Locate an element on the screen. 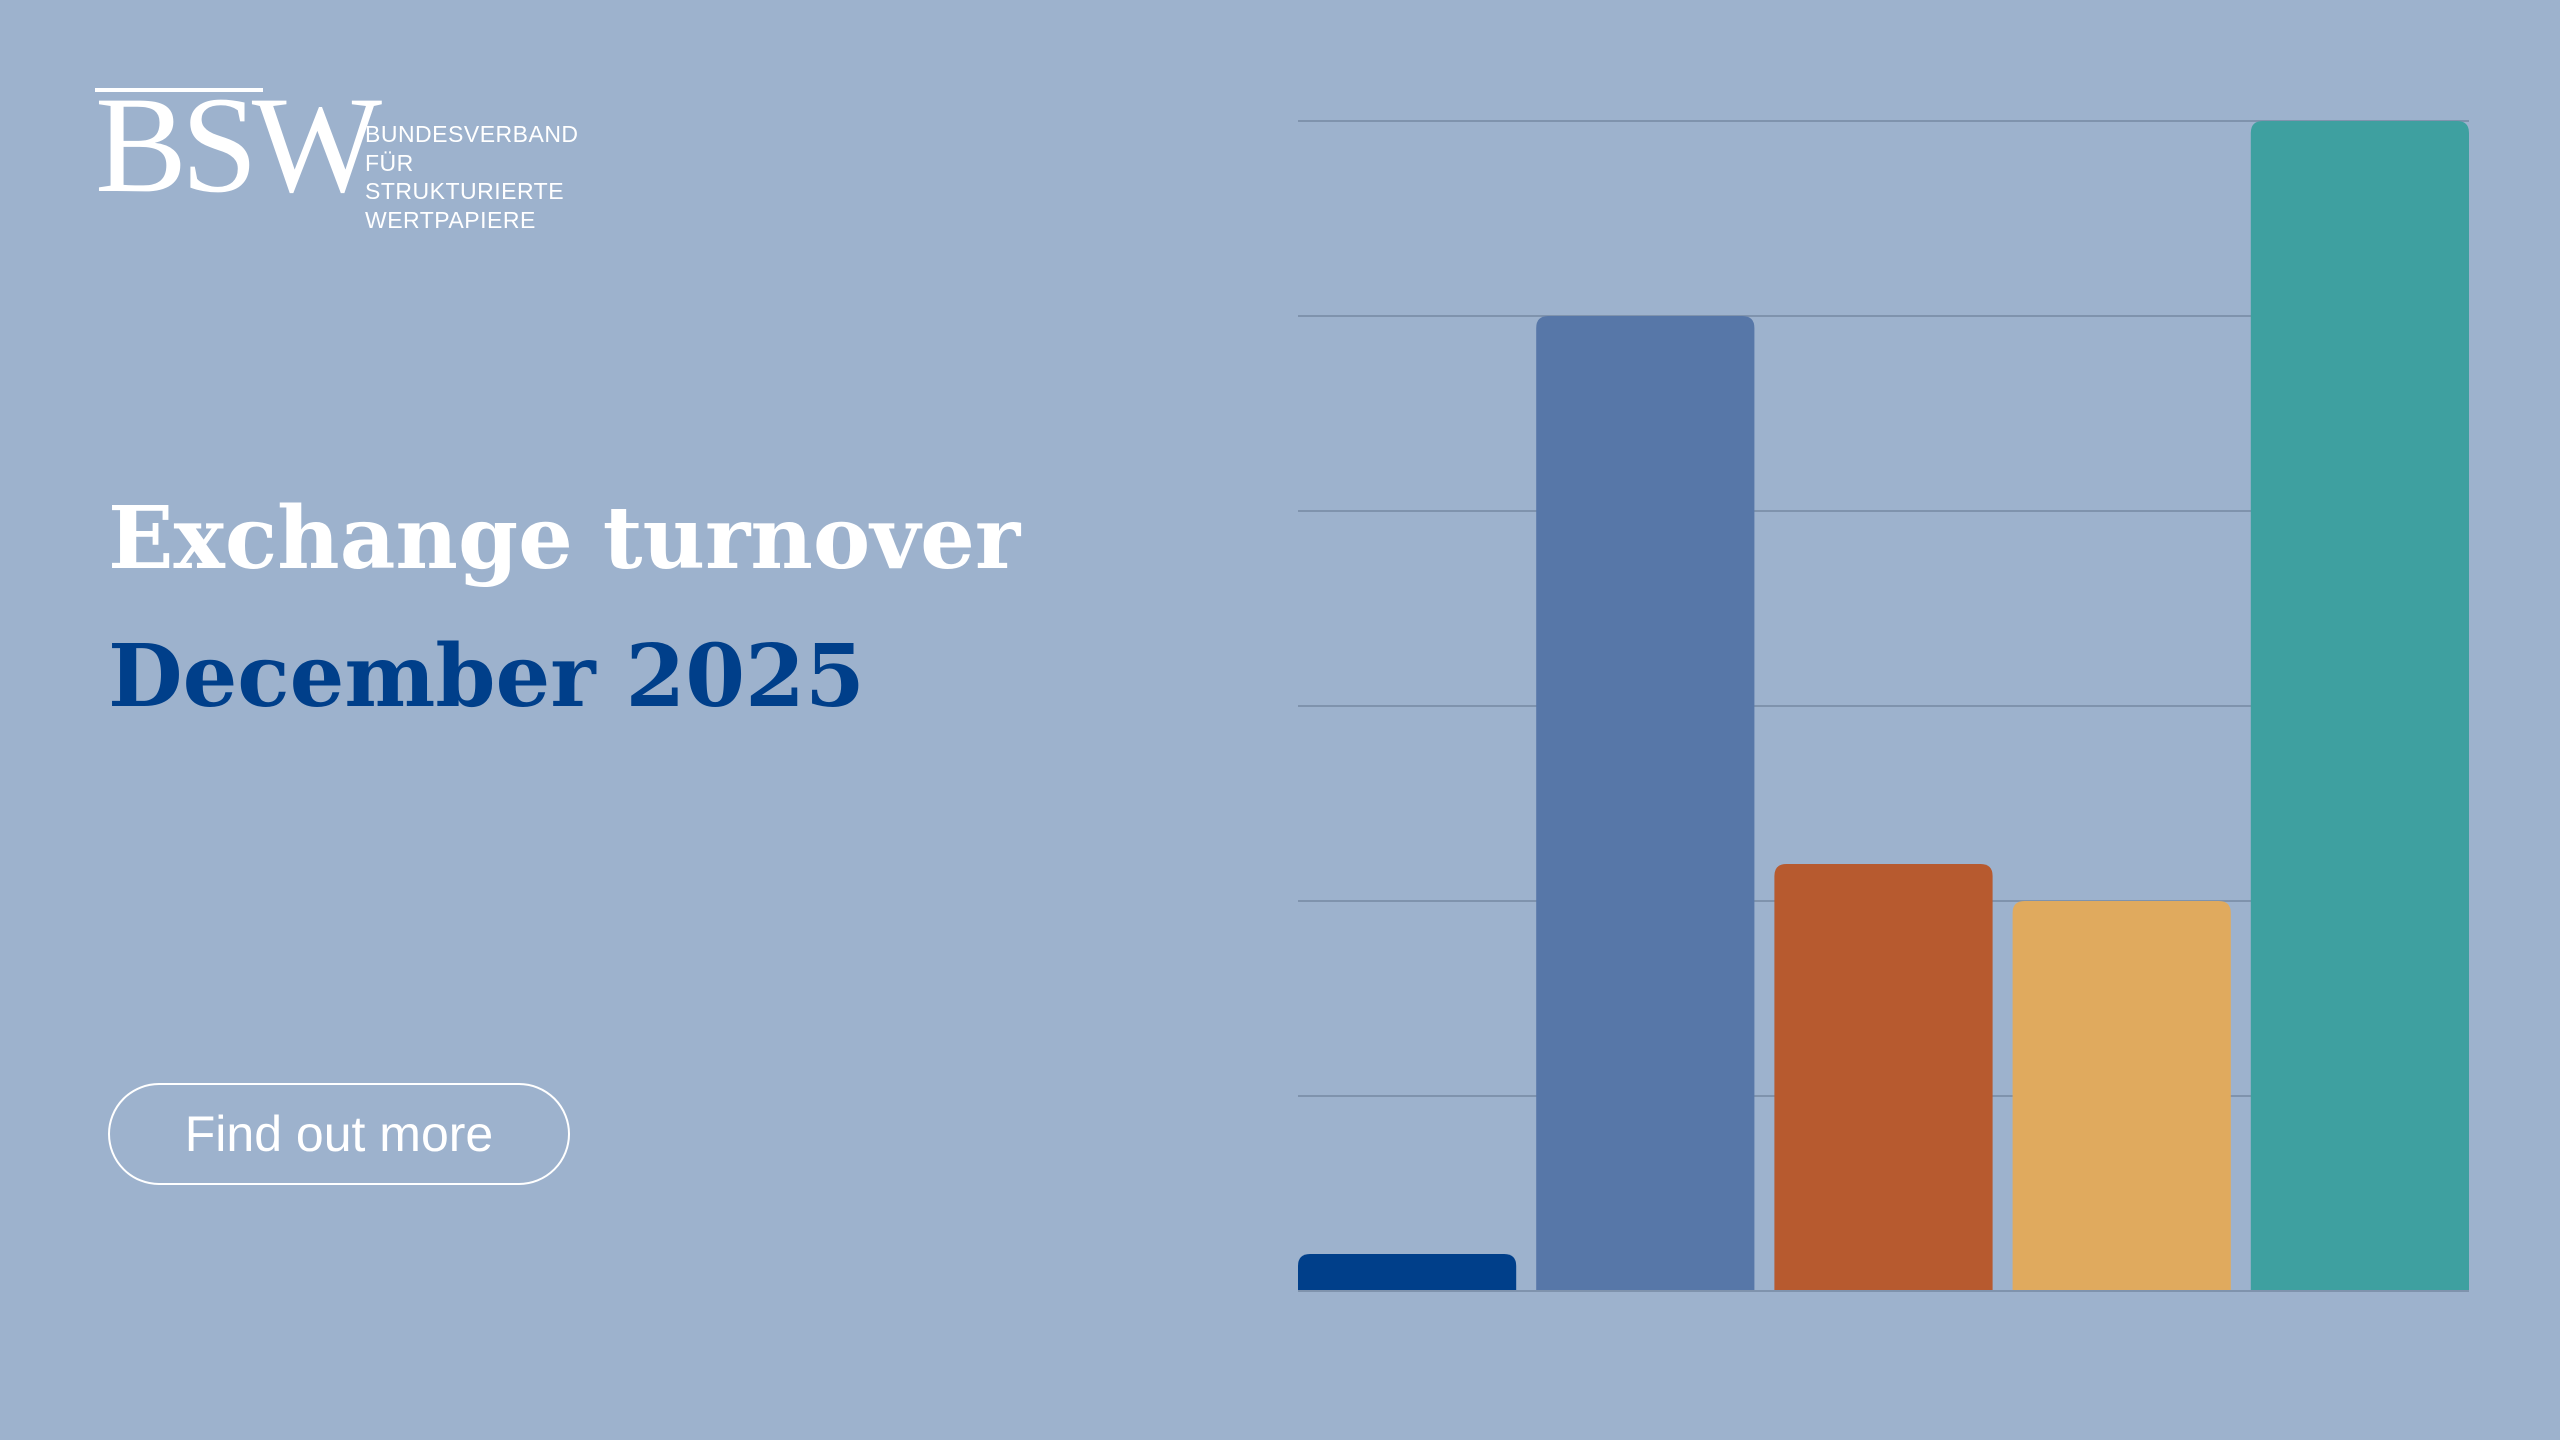 Image resolution: width=2560 pixels, height=1440 pixels. logo-letters: BSW is located at coordinates (238, 144).